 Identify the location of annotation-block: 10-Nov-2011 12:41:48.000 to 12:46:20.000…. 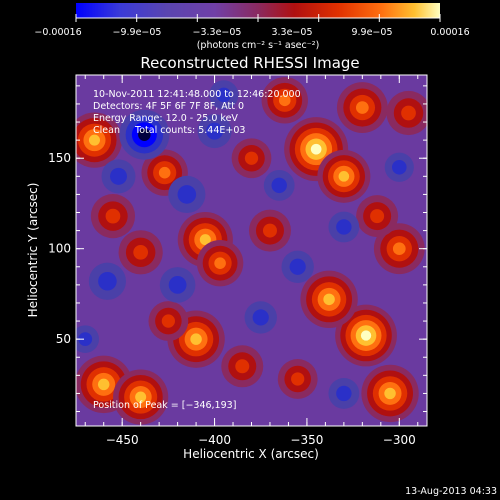
(197, 112).